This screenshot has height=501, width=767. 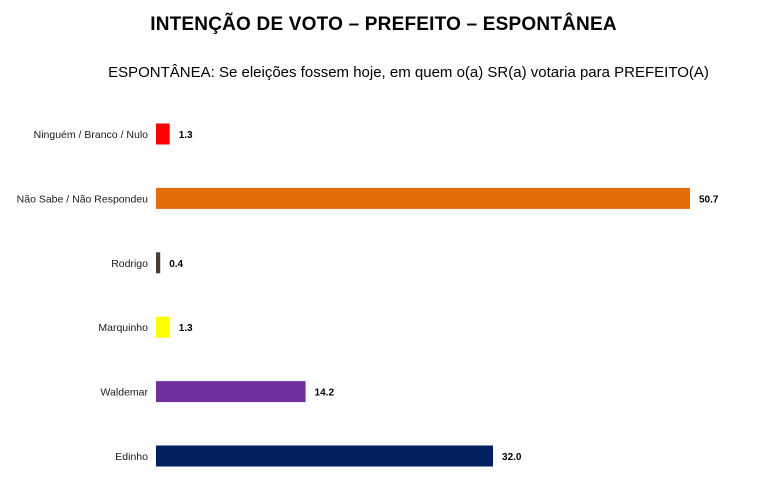 I want to click on data-label: 0.4, so click(x=176, y=264).